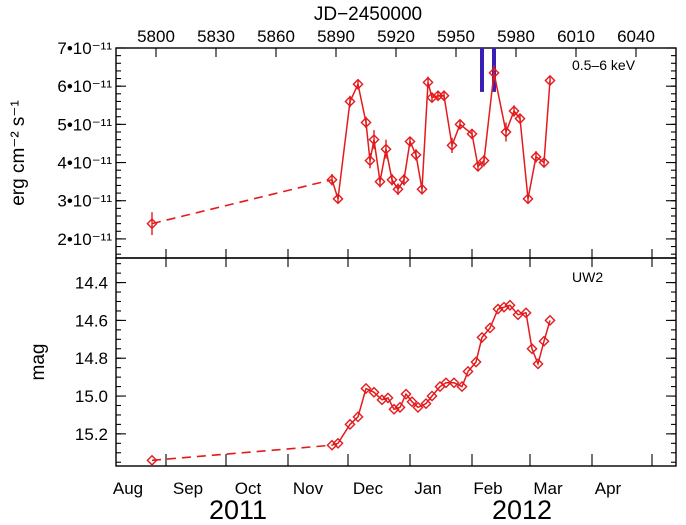 This screenshot has height=525, width=686. What do you see at coordinates (396, 36) in the screenshot?
I see `top-axis-tick-label: 5920` at bounding box center [396, 36].